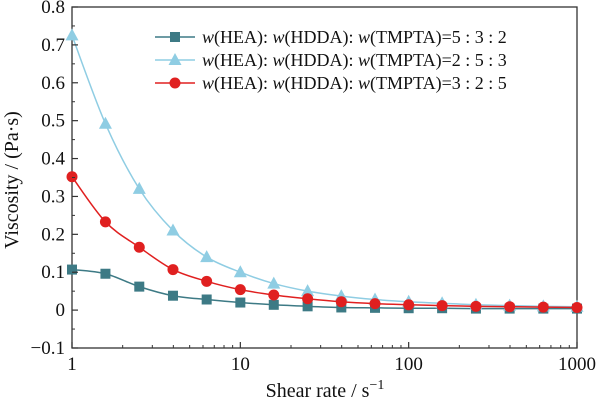  What do you see at coordinates (53, 272) in the screenshot?
I see `y-tick-label: 0.1` at bounding box center [53, 272].